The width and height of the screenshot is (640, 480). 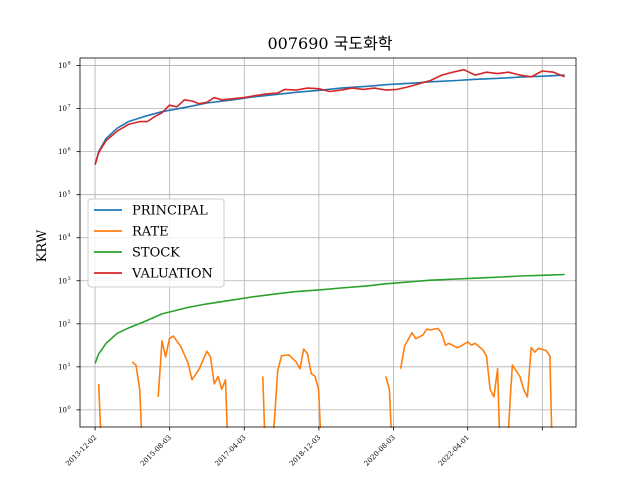 What do you see at coordinates (172, 274) in the screenshot?
I see `legend-label-valuation: VALUATION` at bounding box center [172, 274].